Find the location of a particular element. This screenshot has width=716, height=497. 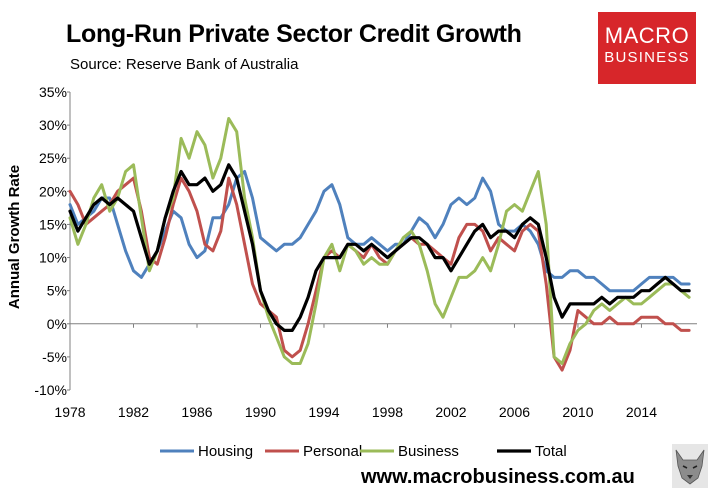

x-tick-label: 2010 is located at coordinates (577, 412).